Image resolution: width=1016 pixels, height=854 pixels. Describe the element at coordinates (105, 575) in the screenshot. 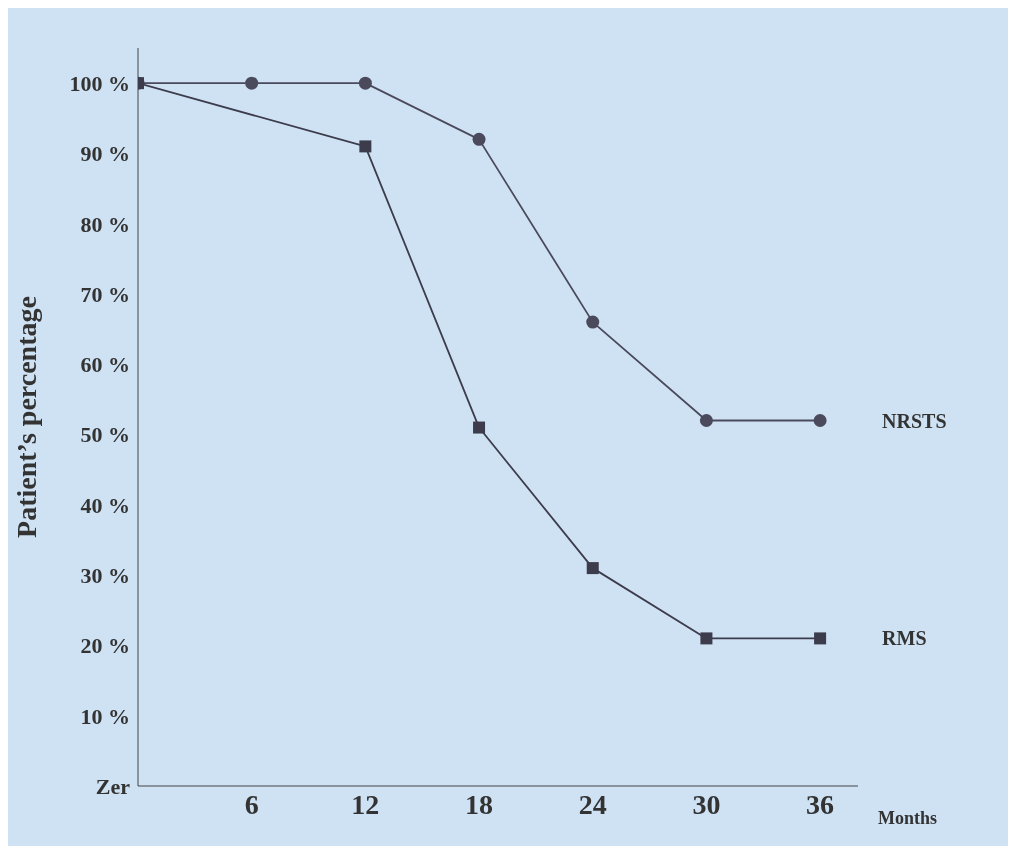

I see `y-tick-label: 30 %` at that location.